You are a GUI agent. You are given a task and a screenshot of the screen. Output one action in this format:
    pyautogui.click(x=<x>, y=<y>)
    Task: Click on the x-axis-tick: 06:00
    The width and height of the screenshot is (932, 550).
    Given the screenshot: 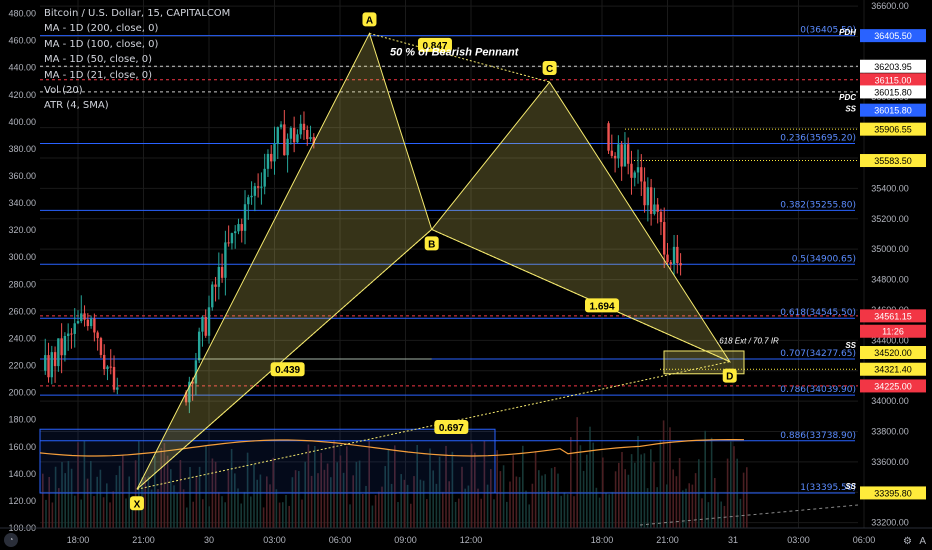 What is the action you would take?
    pyautogui.click(x=864, y=540)
    